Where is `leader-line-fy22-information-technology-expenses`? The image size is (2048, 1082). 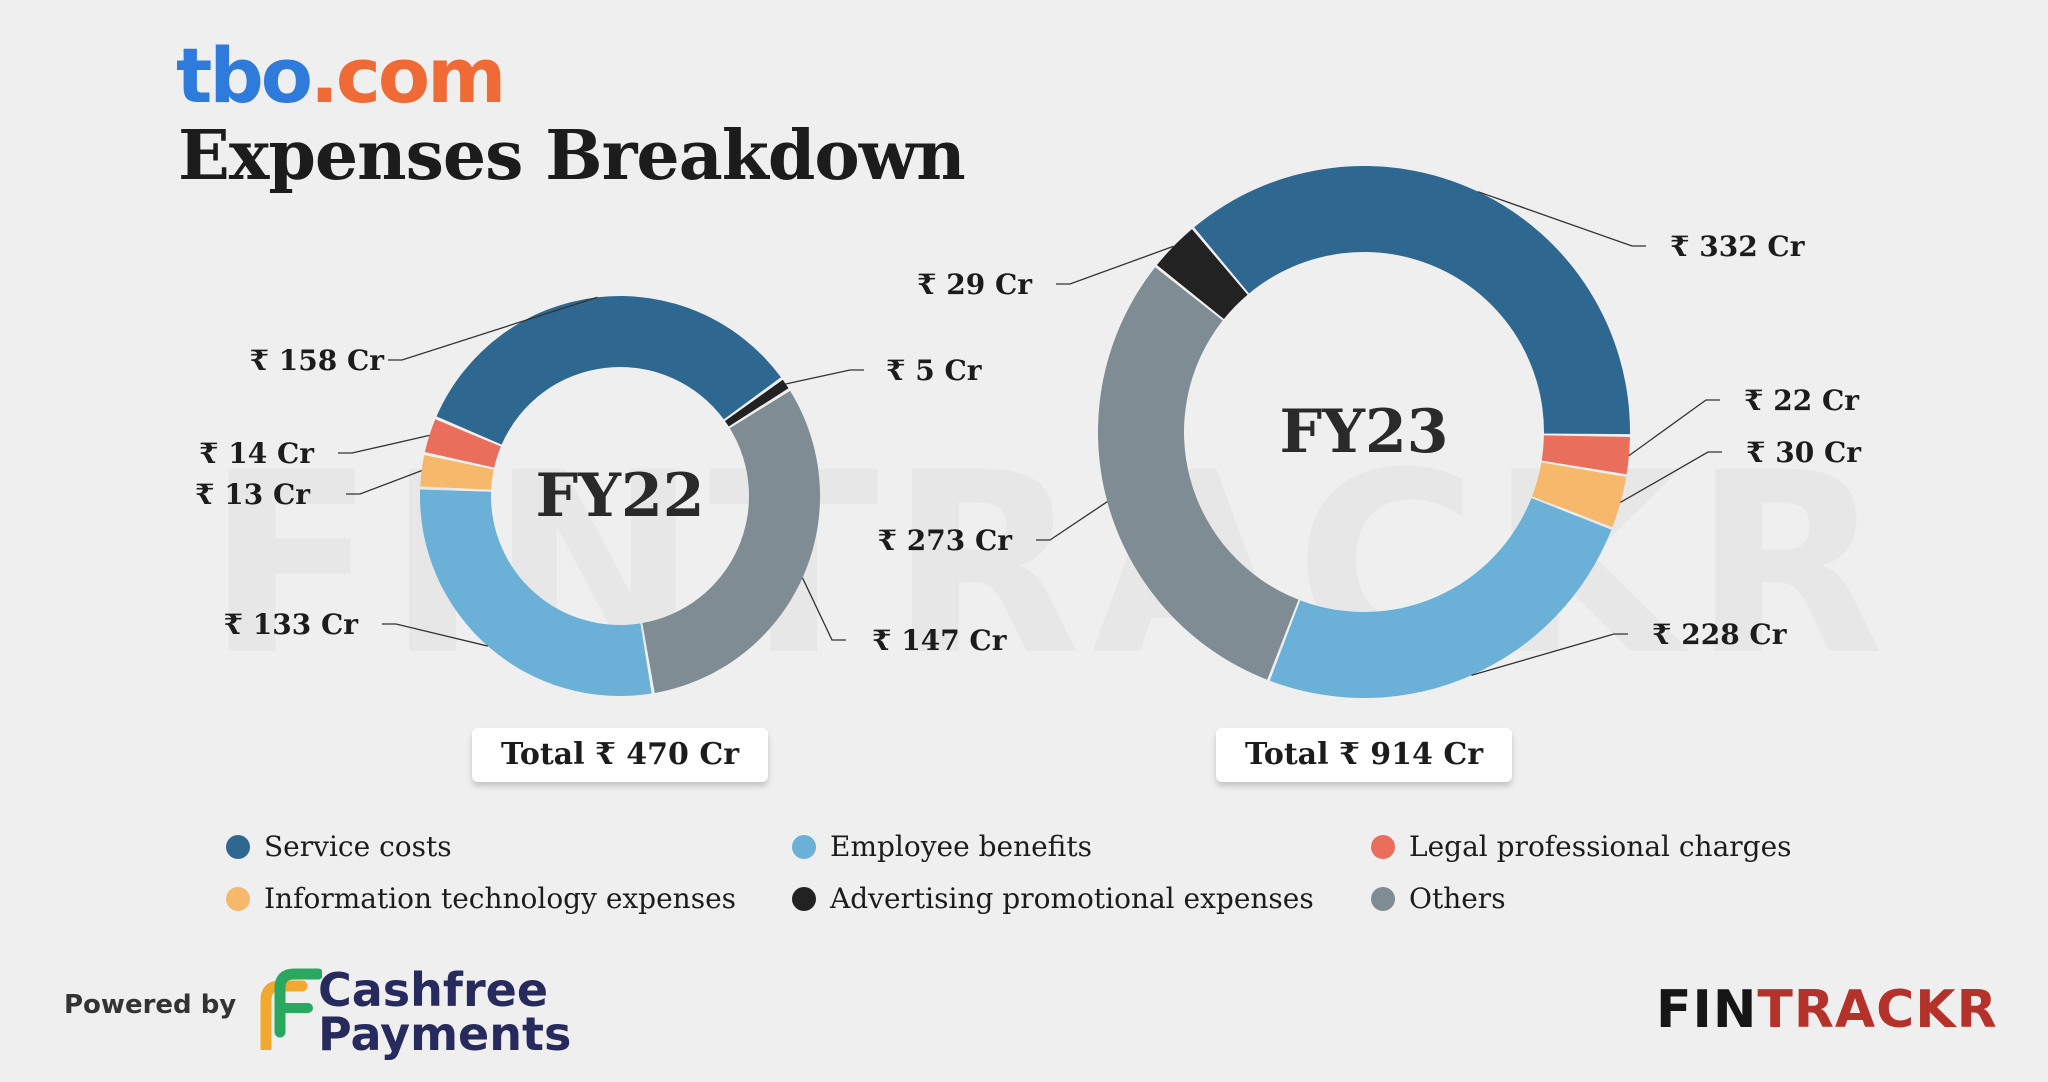
leader-line-fy22-information-technology-expenses is located at coordinates (384, 482).